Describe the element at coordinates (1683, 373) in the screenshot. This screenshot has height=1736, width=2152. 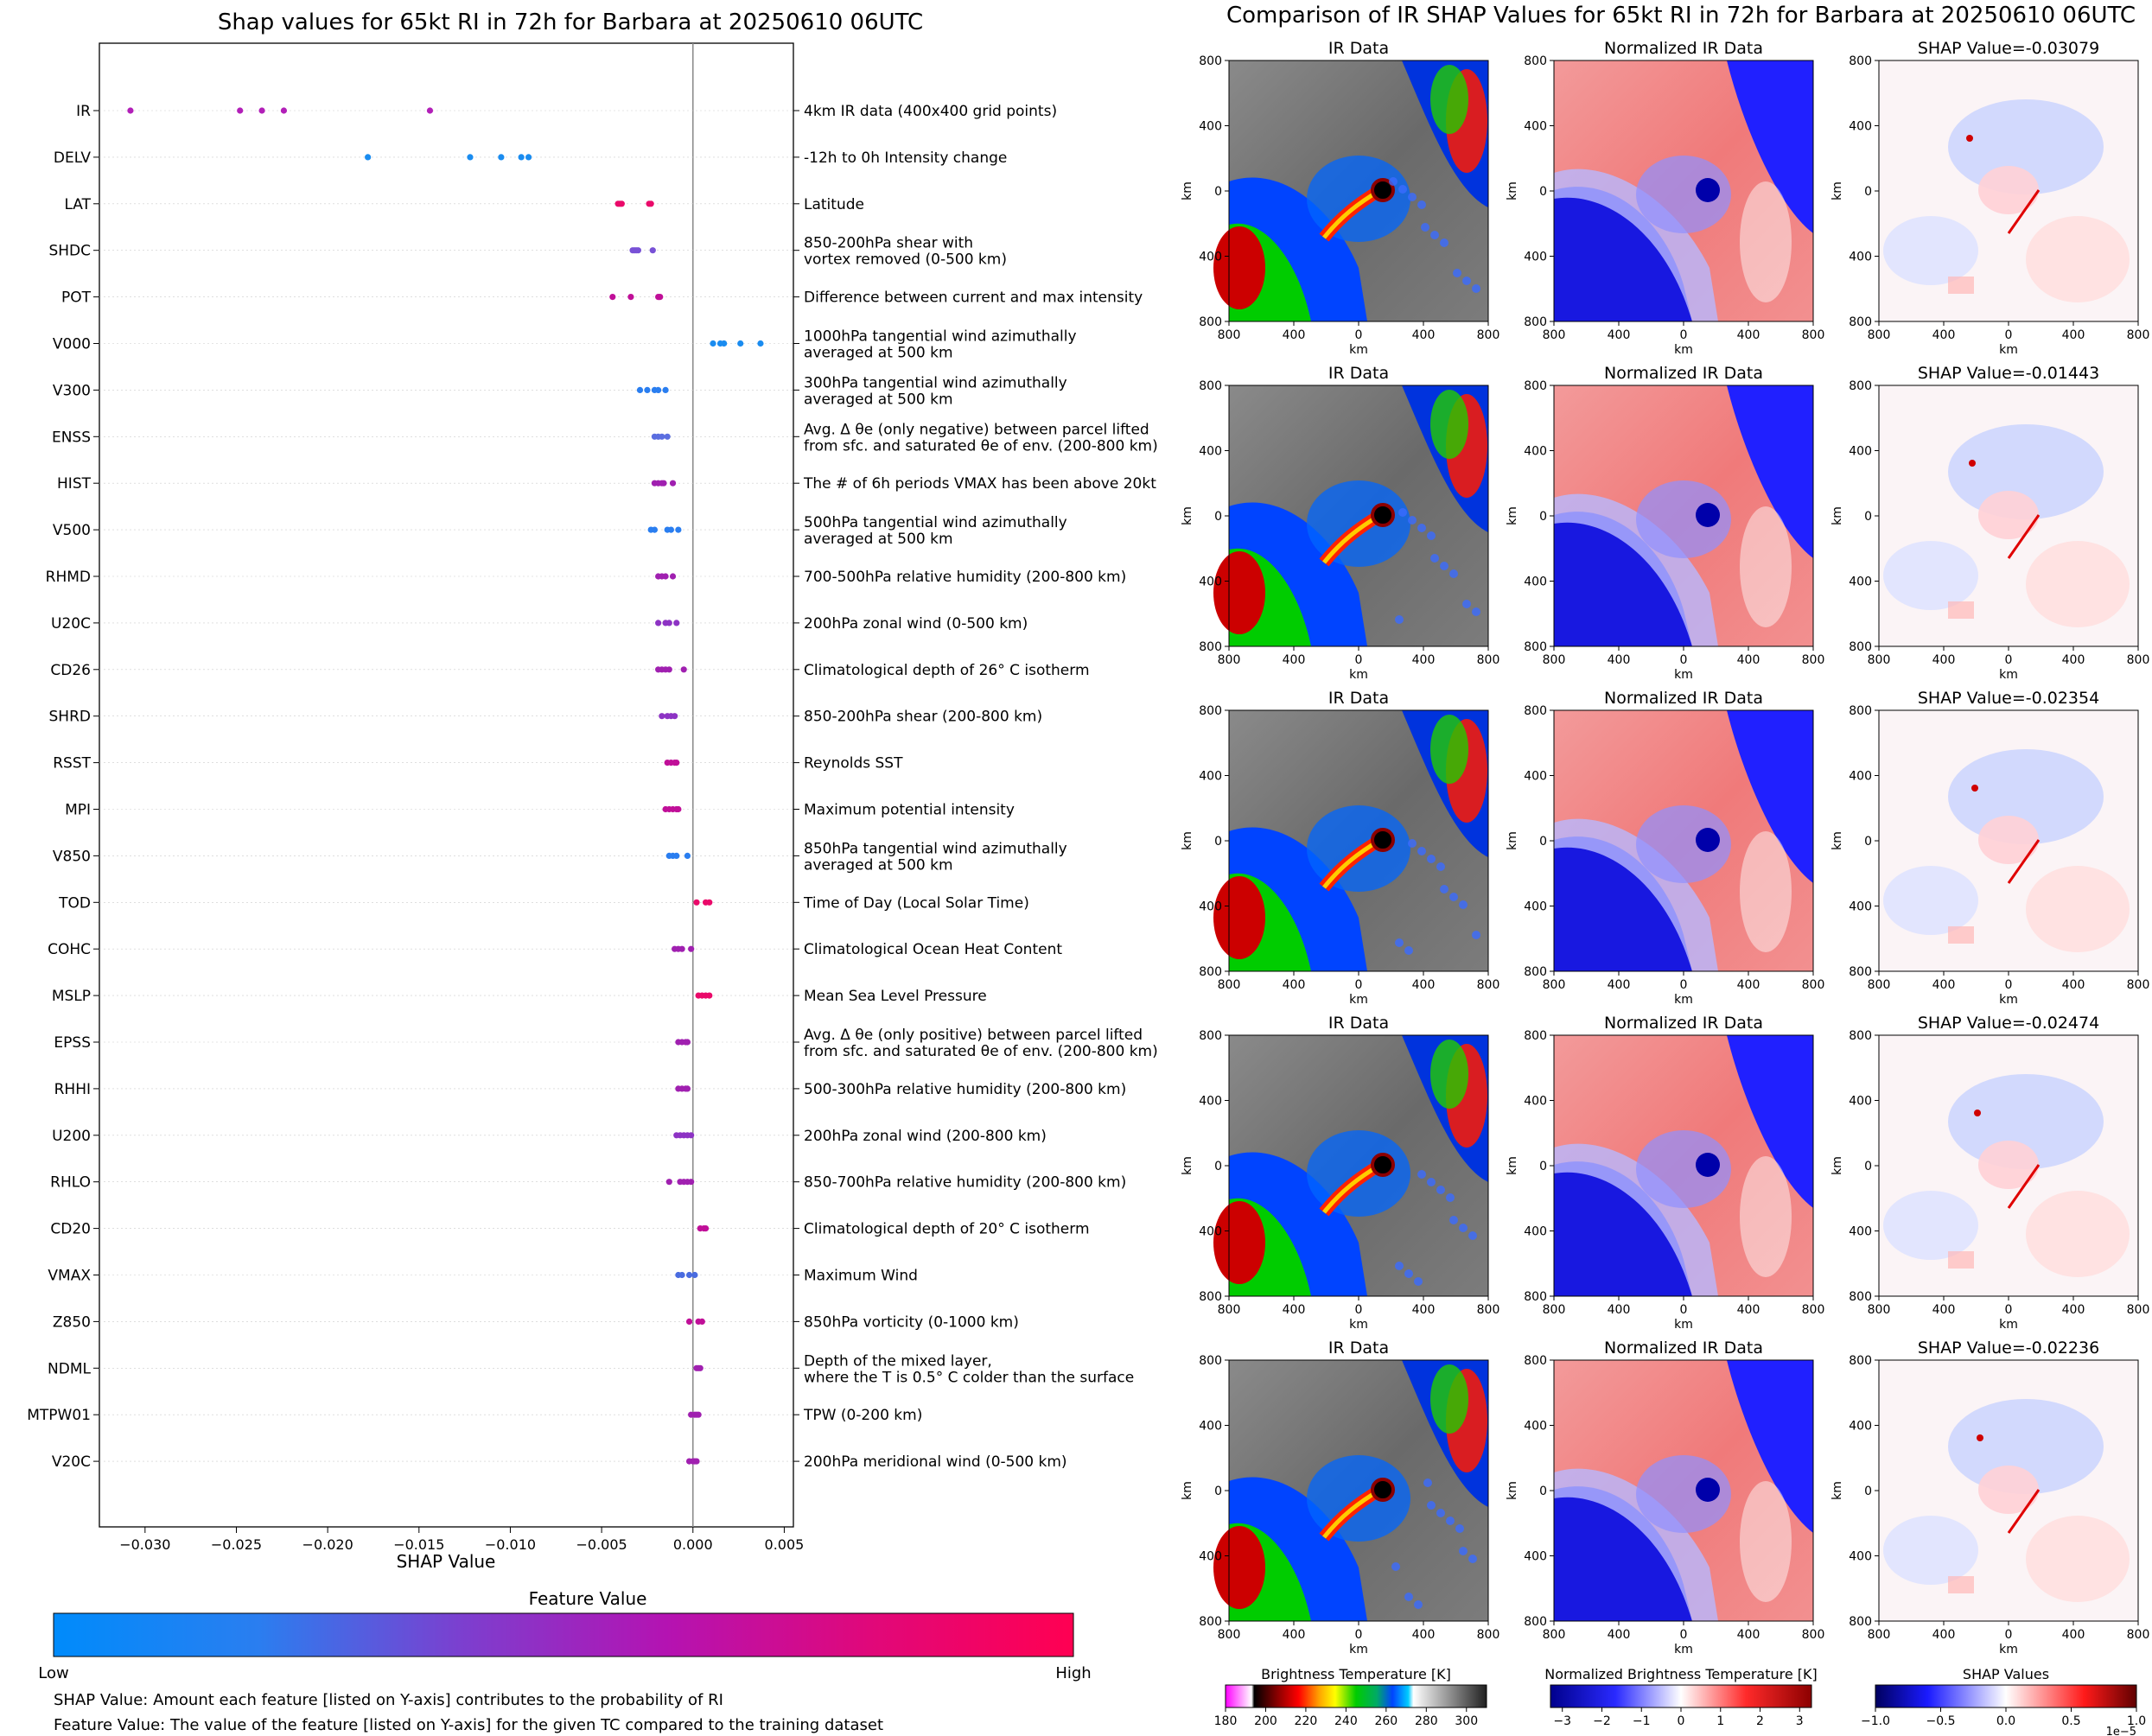
I see `image-title: Normalized IR Data` at that location.